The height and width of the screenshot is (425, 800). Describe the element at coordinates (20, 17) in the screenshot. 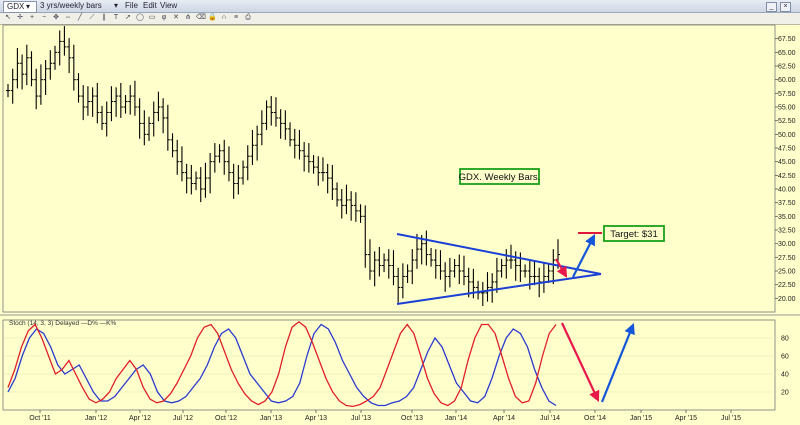

I see `crosshair-icon: ✛` at that location.